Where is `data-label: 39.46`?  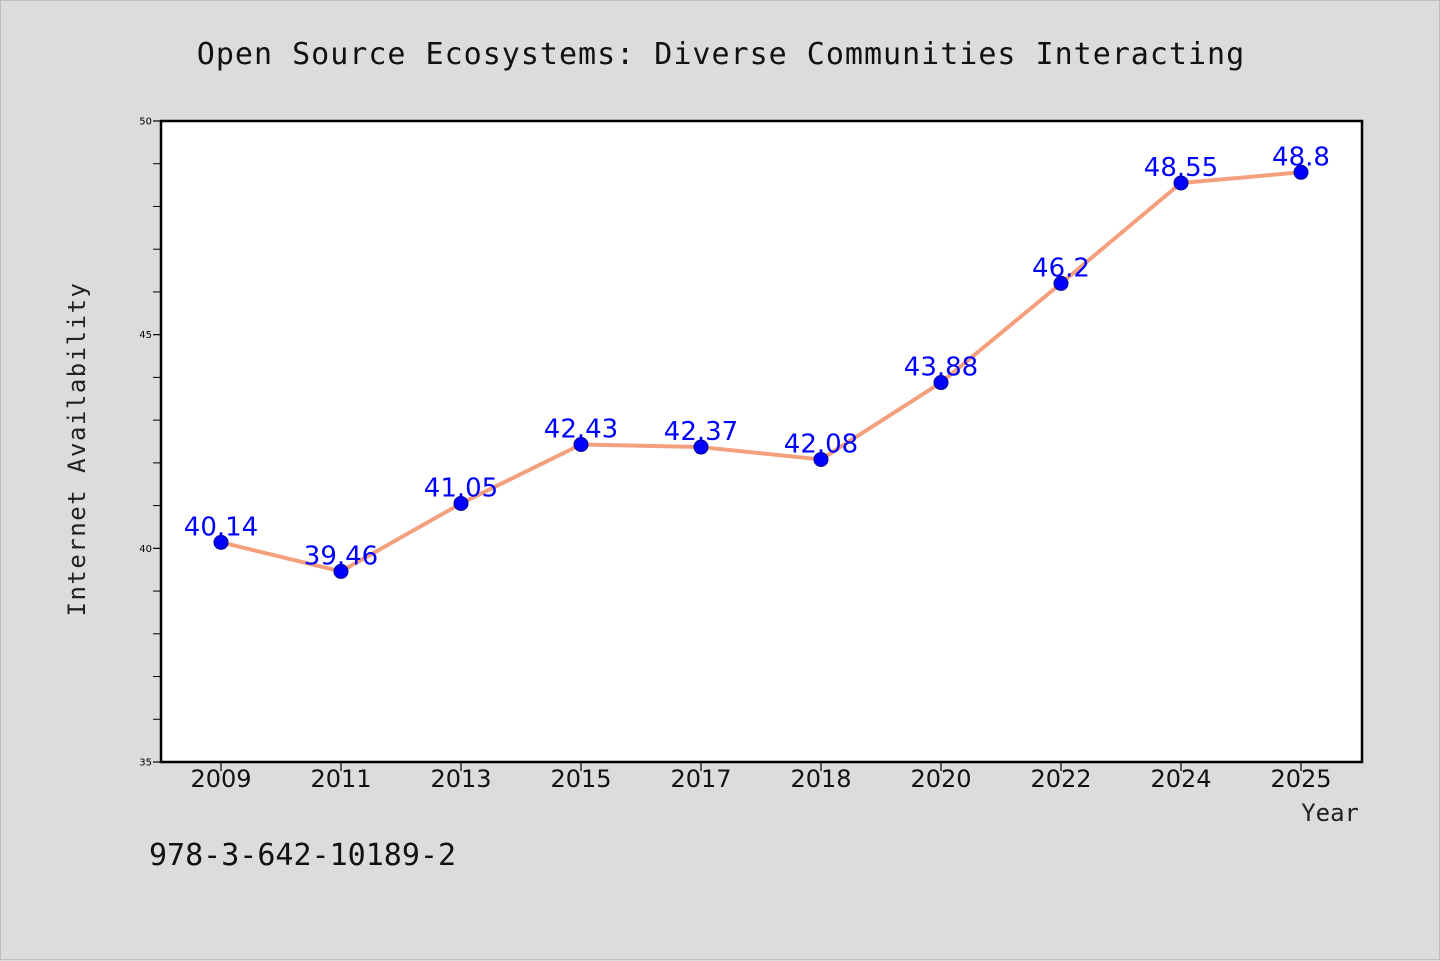
data-label: 39.46 is located at coordinates (341, 556).